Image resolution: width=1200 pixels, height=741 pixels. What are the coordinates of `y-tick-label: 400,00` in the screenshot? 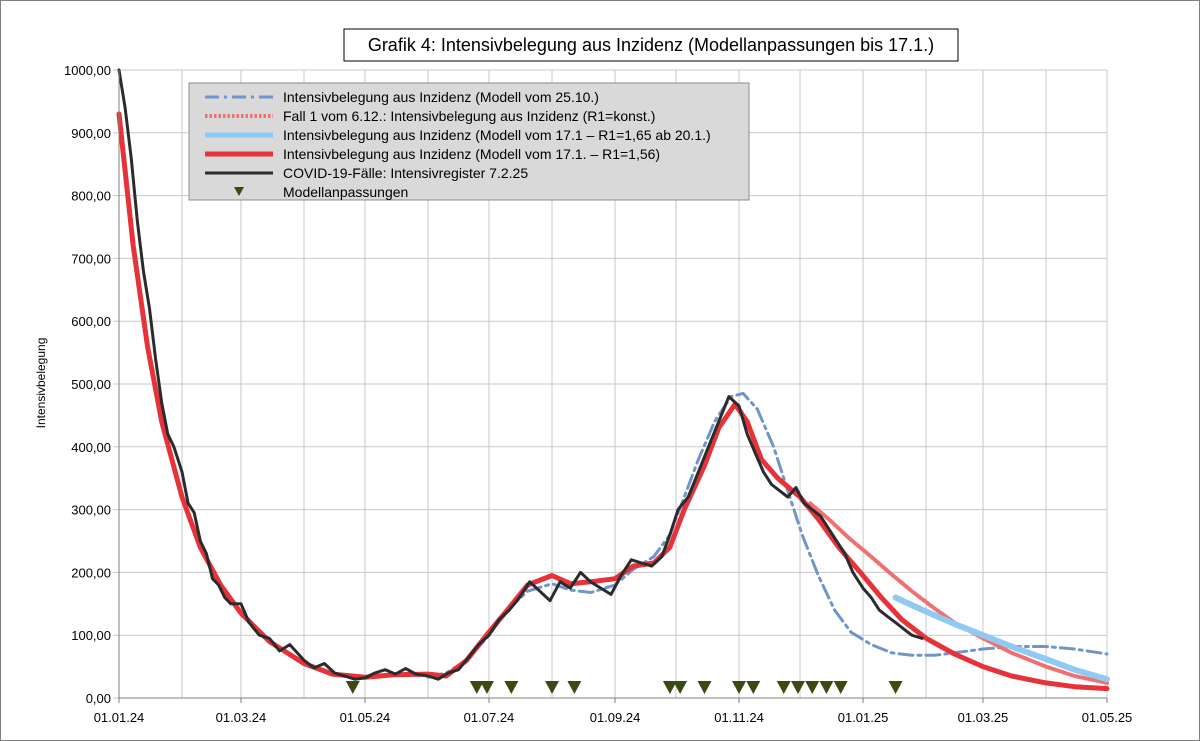 It's located at (91, 447).